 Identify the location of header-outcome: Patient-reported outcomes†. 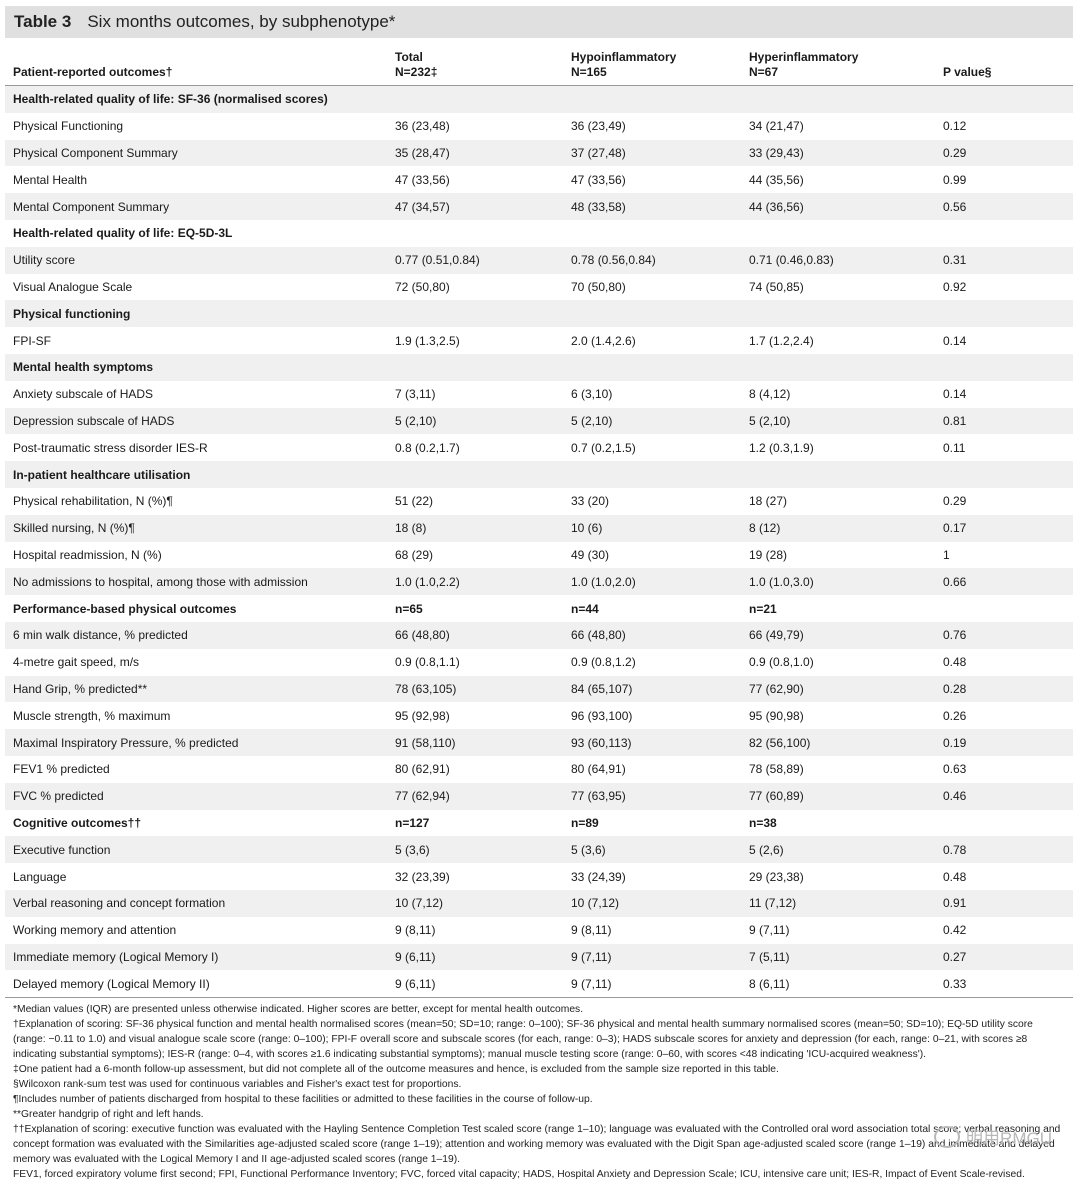
(93, 72).